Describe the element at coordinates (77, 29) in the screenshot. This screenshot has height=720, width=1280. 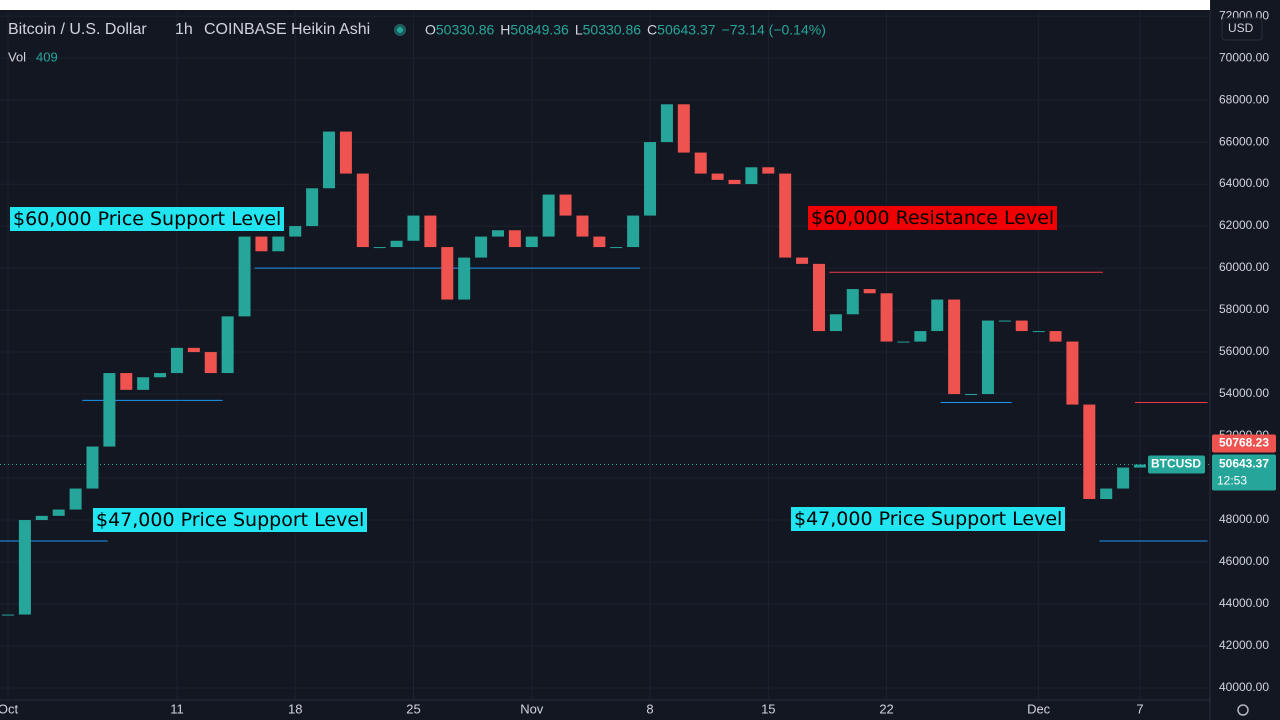
I see `symbol: Bitcoin / U.S. Dollar` at that location.